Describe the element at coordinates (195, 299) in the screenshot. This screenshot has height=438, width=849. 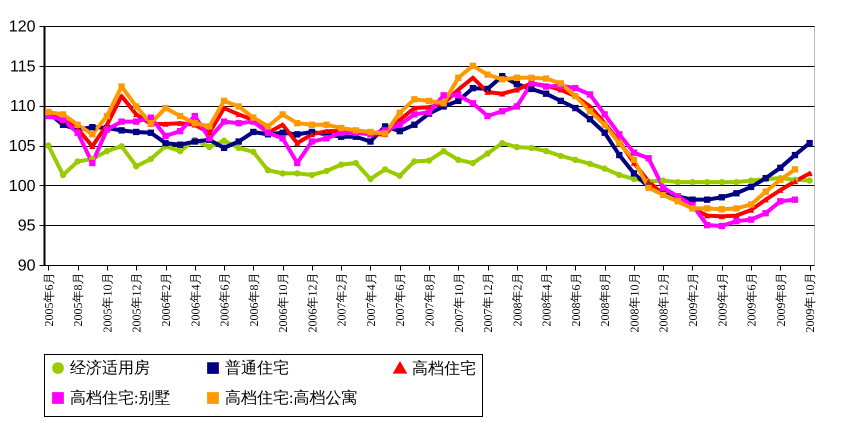
I see `x-tick-label: 2006年4月` at that location.